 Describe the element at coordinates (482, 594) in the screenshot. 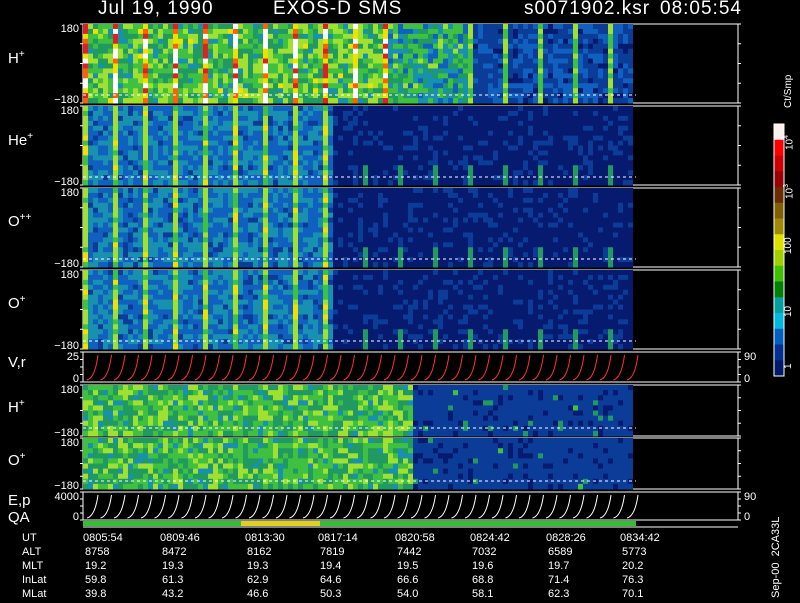

I see `table-cell: 58.1` at that location.